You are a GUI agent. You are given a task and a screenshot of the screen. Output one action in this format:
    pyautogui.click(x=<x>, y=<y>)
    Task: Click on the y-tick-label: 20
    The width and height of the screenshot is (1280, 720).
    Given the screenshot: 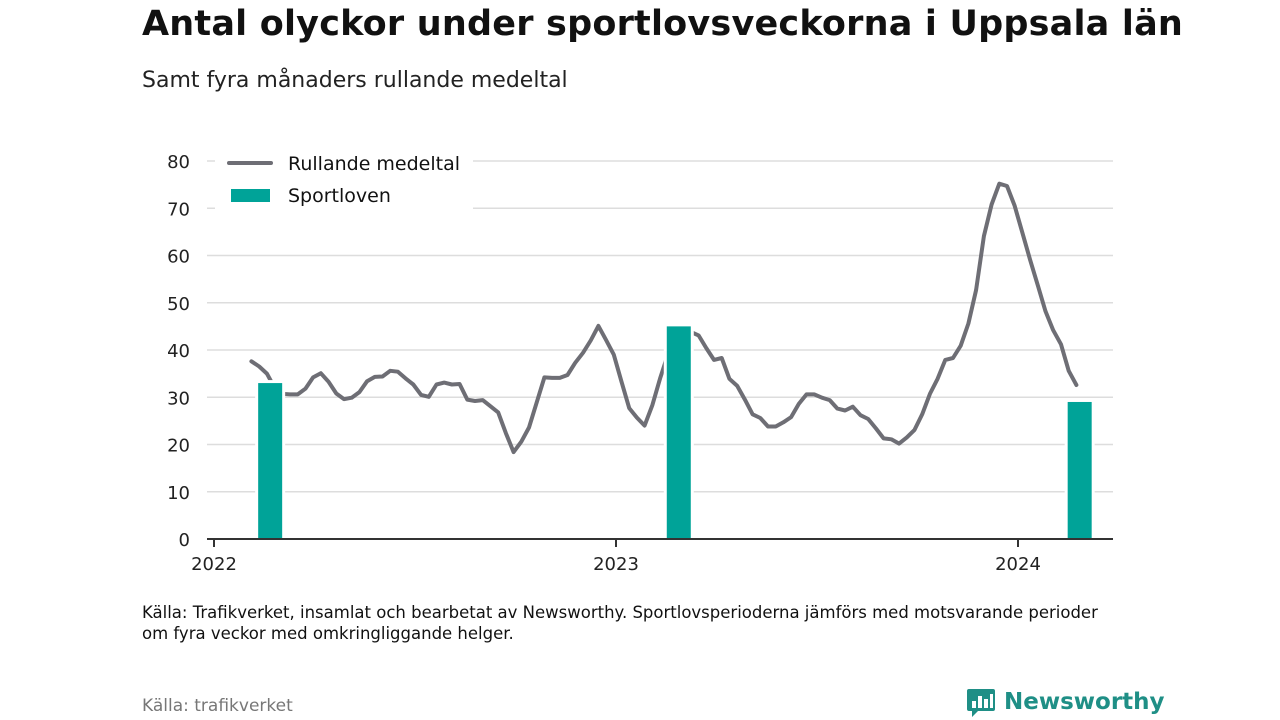 What is the action you would take?
    pyautogui.click(x=178, y=446)
    